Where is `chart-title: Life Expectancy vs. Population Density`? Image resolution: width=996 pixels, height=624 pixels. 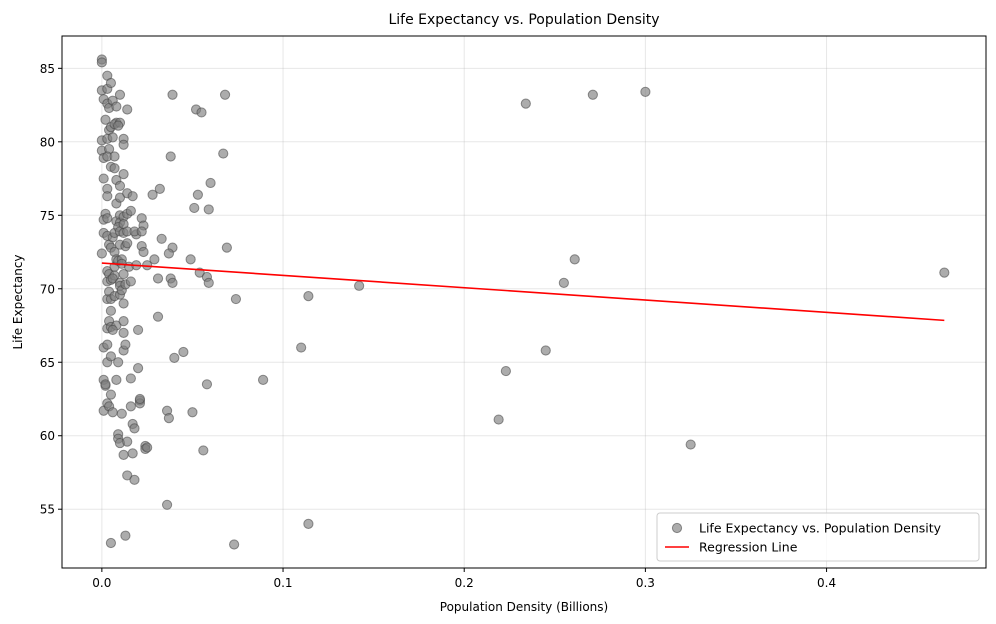 chart-title: Life Expectancy vs. Population Density is located at coordinates (523, 20).